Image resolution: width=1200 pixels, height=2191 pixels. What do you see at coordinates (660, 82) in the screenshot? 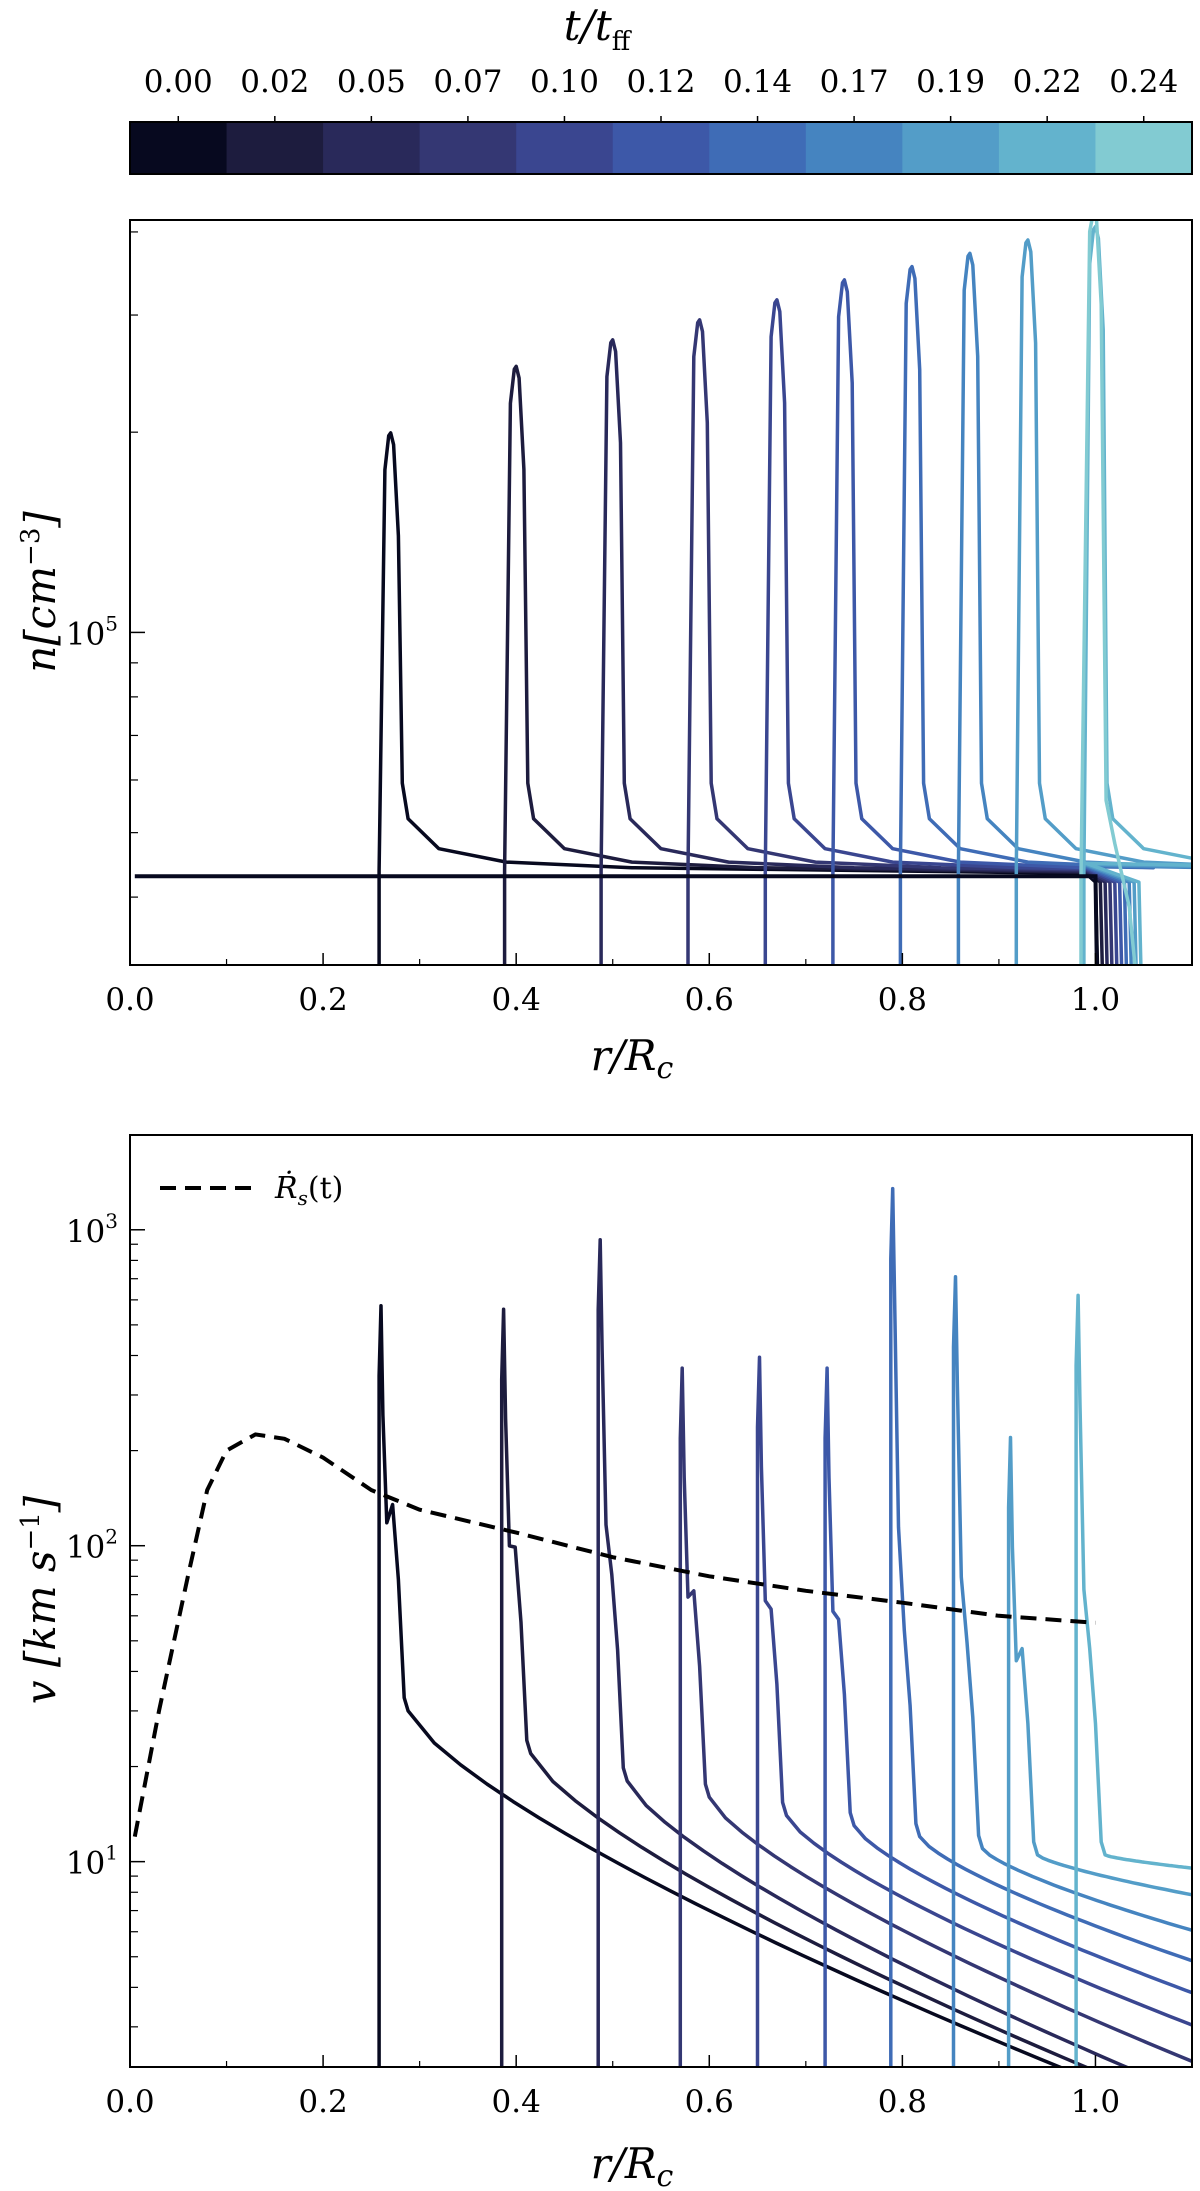
I see `colorbar-tick-label: 0.12` at bounding box center [660, 82].